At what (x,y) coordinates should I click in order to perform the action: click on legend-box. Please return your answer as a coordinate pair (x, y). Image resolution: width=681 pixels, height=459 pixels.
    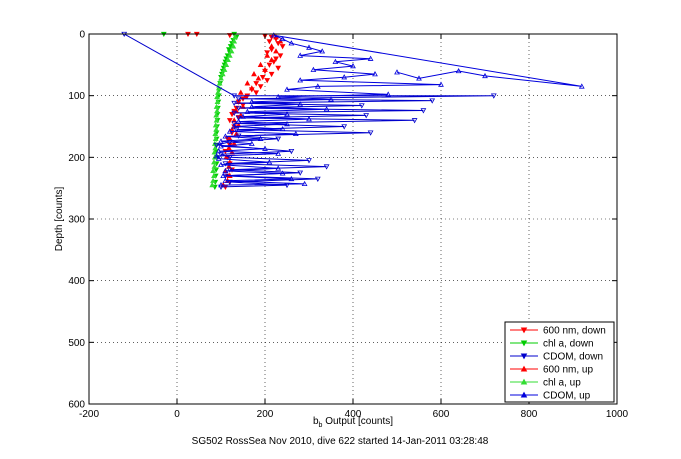
    Looking at the image, I should click on (559, 362).